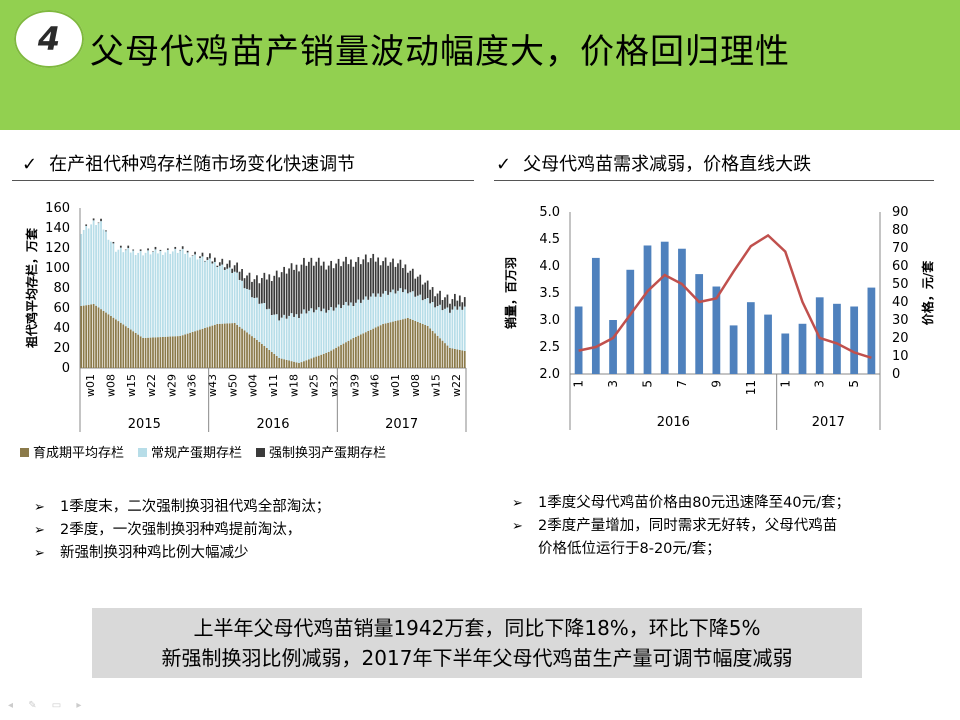  What do you see at coordinates (682, 384) in the screenshot?
I see `x-tick-label: 7` at bounding box center [682, 384].